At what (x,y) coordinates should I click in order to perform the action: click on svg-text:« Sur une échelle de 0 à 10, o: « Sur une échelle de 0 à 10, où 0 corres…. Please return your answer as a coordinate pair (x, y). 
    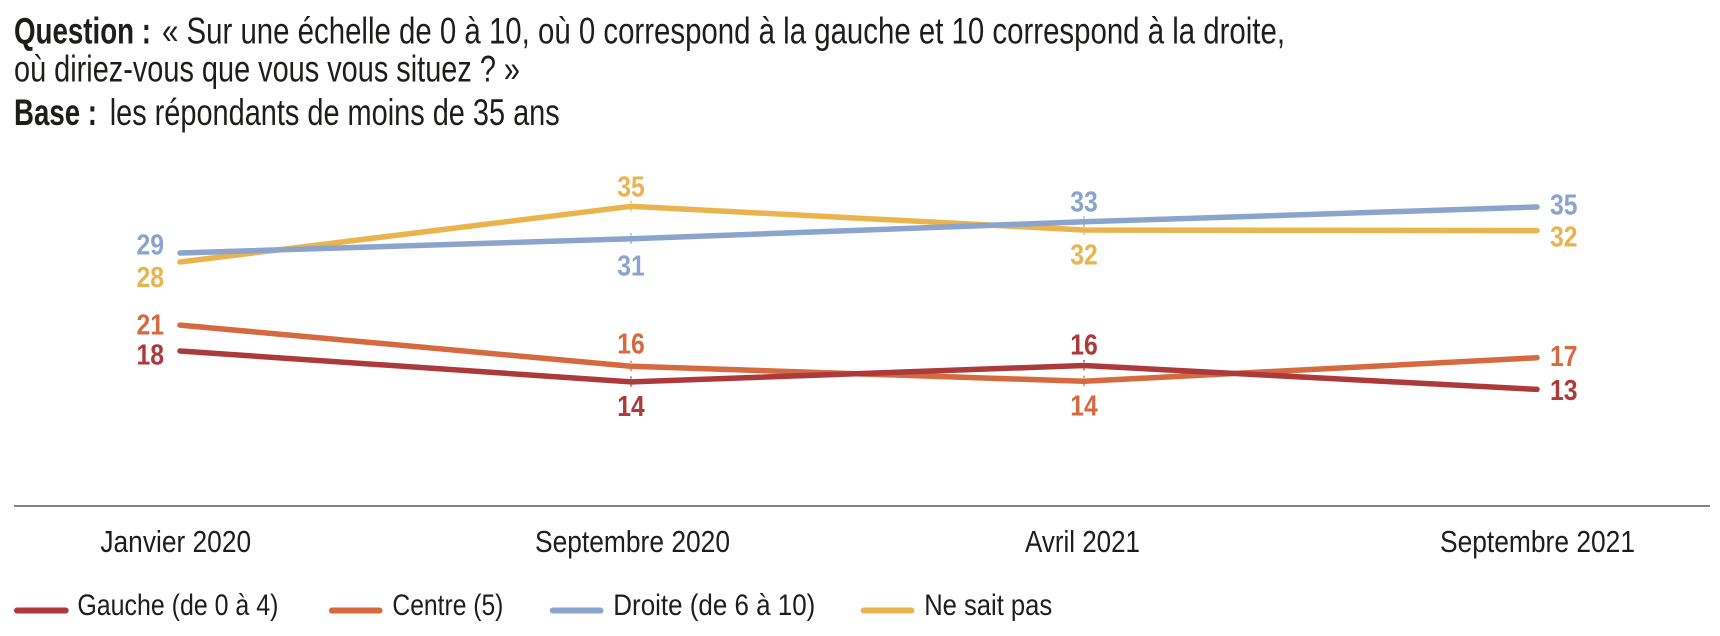
    Looking at the image, I should click on (723, 30).